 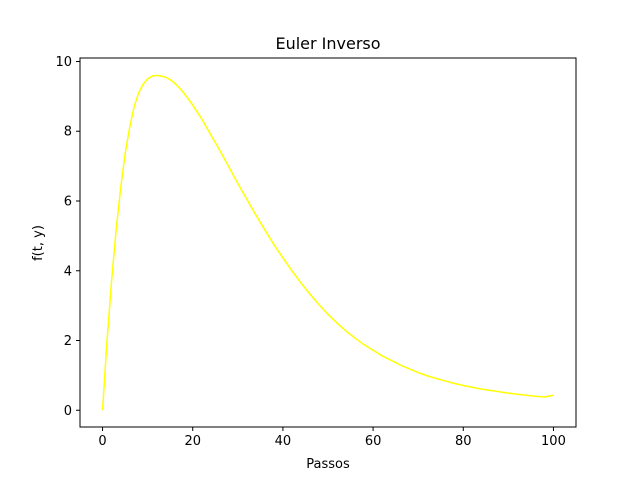 What do you see at coordinates (68, 341) in the screenshot?
I see `y-tick-label: 2` at bounding box center [68, 341].